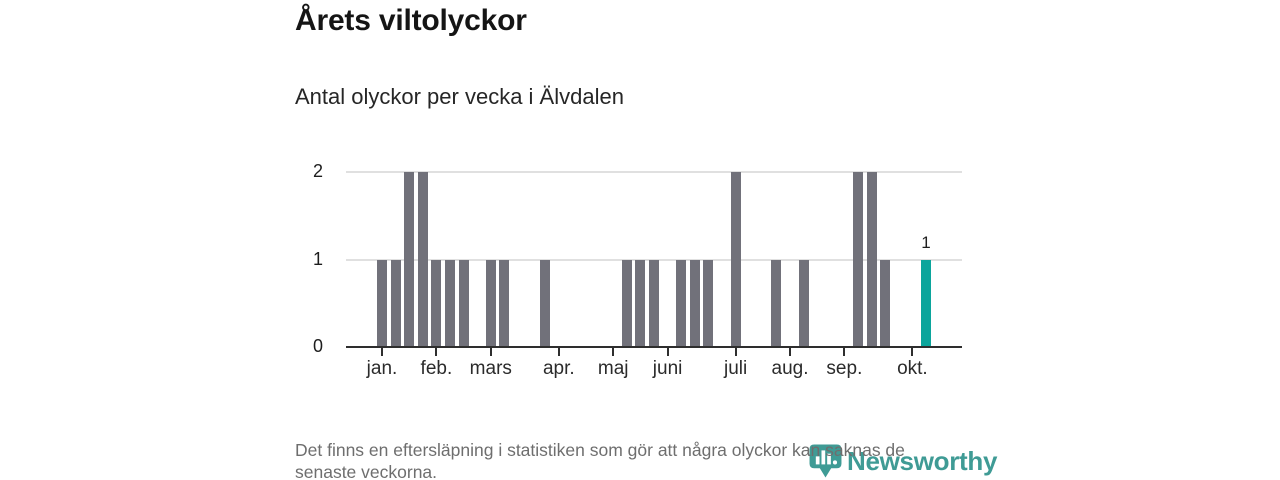  What do you see at coordinates (317, 346) in the screenshot?
I see `y-axis-tick-label: 0` at bounding box center [317, 346].